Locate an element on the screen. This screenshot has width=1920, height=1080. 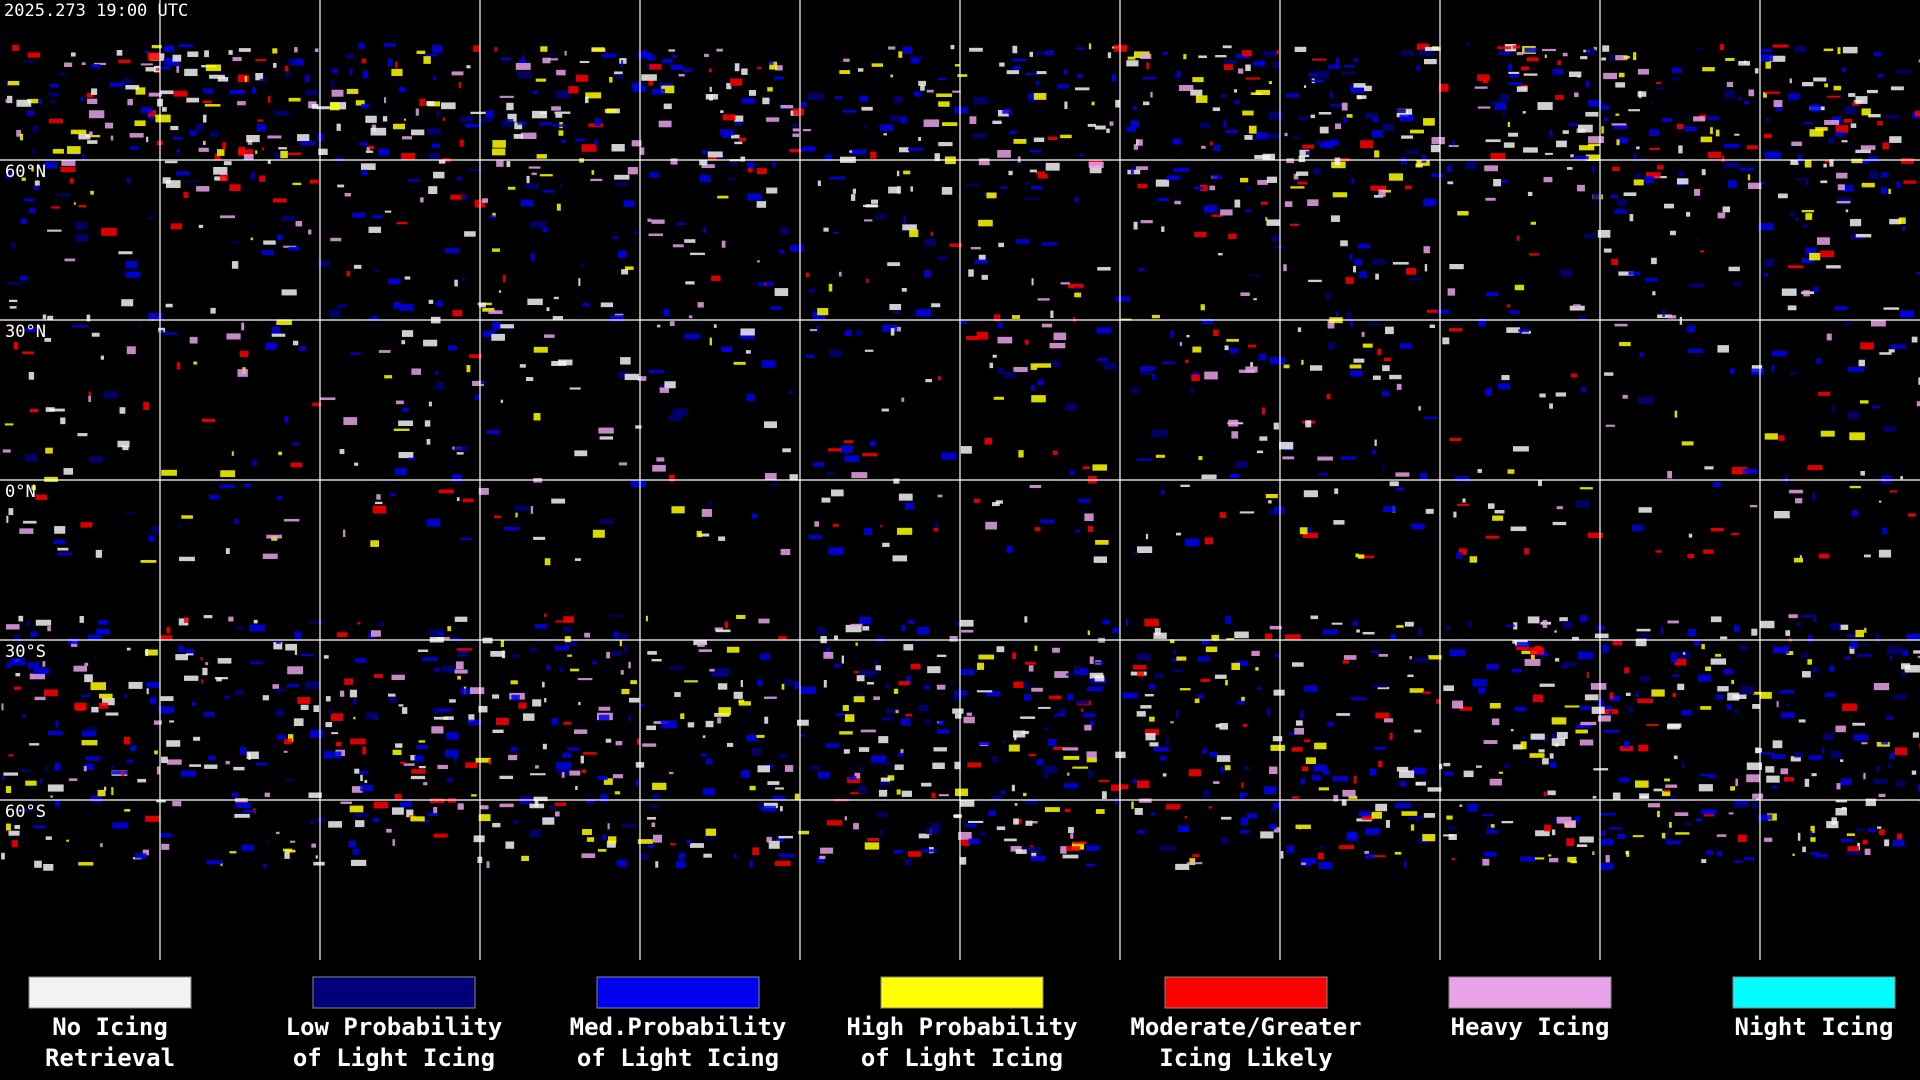
lat-label: 30°S is located at coordinates (25, 652).